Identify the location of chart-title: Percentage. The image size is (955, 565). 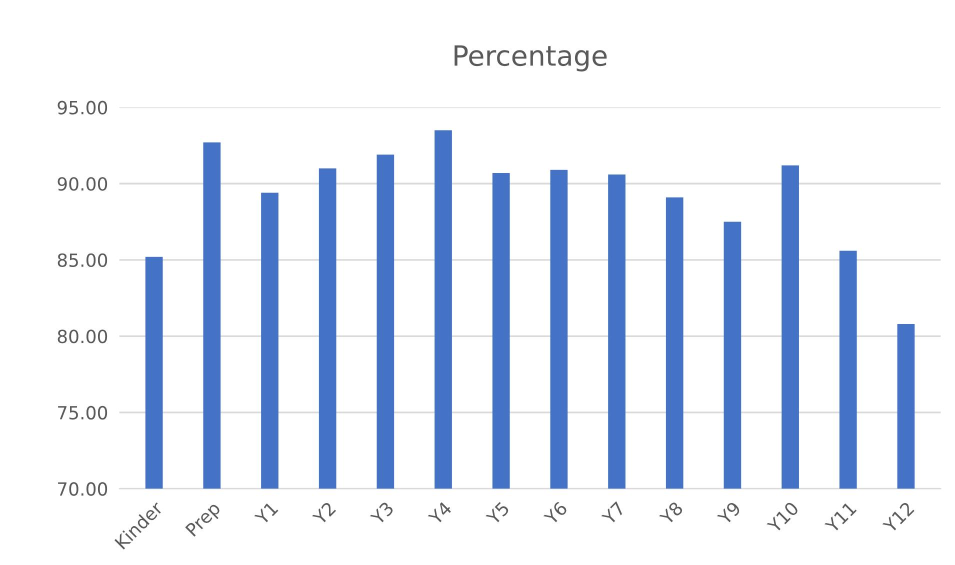
(530, 58).